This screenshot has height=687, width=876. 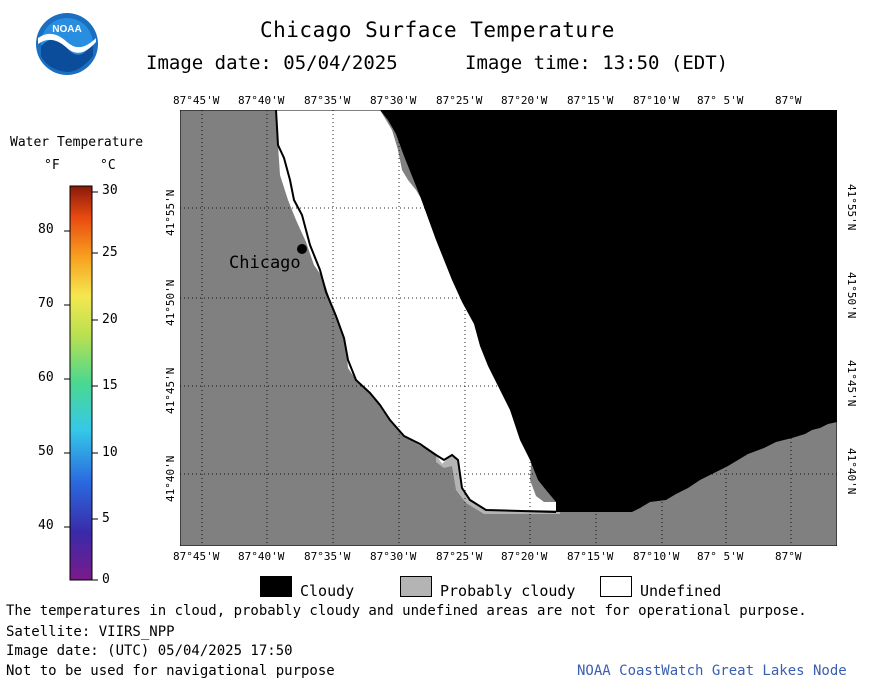 What do you see at coordinates (110, 385) in the screenshot?
I see `c-tick: 15` at bounding box center [110, 385].